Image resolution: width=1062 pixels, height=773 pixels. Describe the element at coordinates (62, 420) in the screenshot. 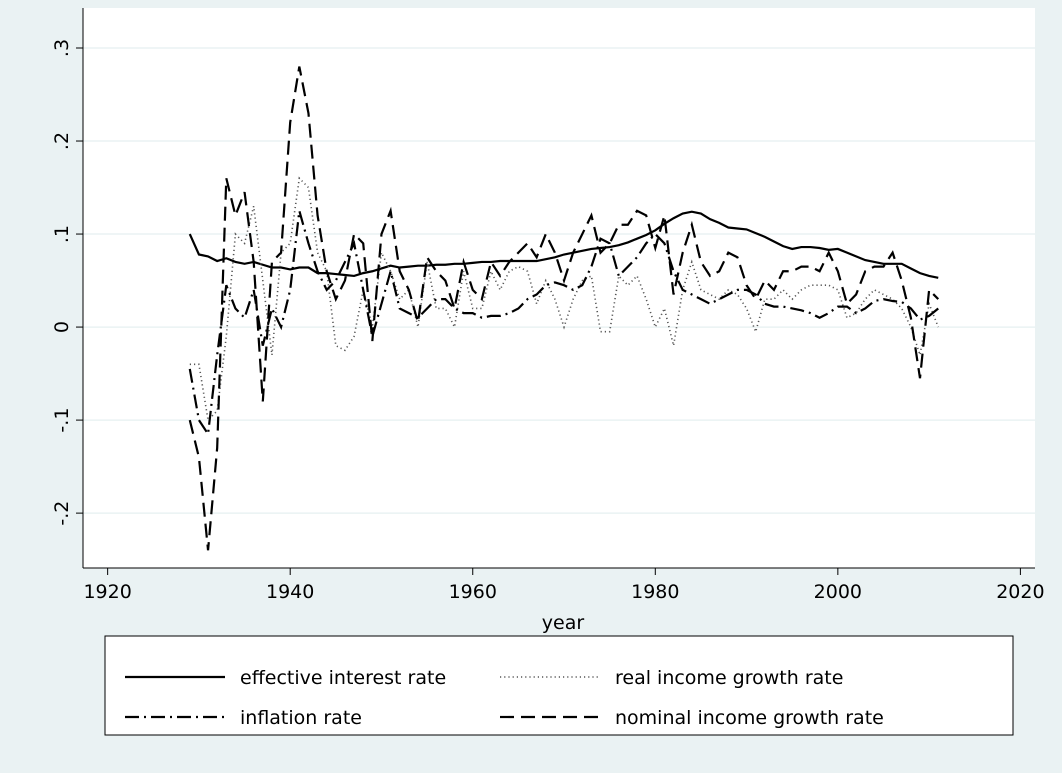

I see `y-tick-label: -.1` at that location.